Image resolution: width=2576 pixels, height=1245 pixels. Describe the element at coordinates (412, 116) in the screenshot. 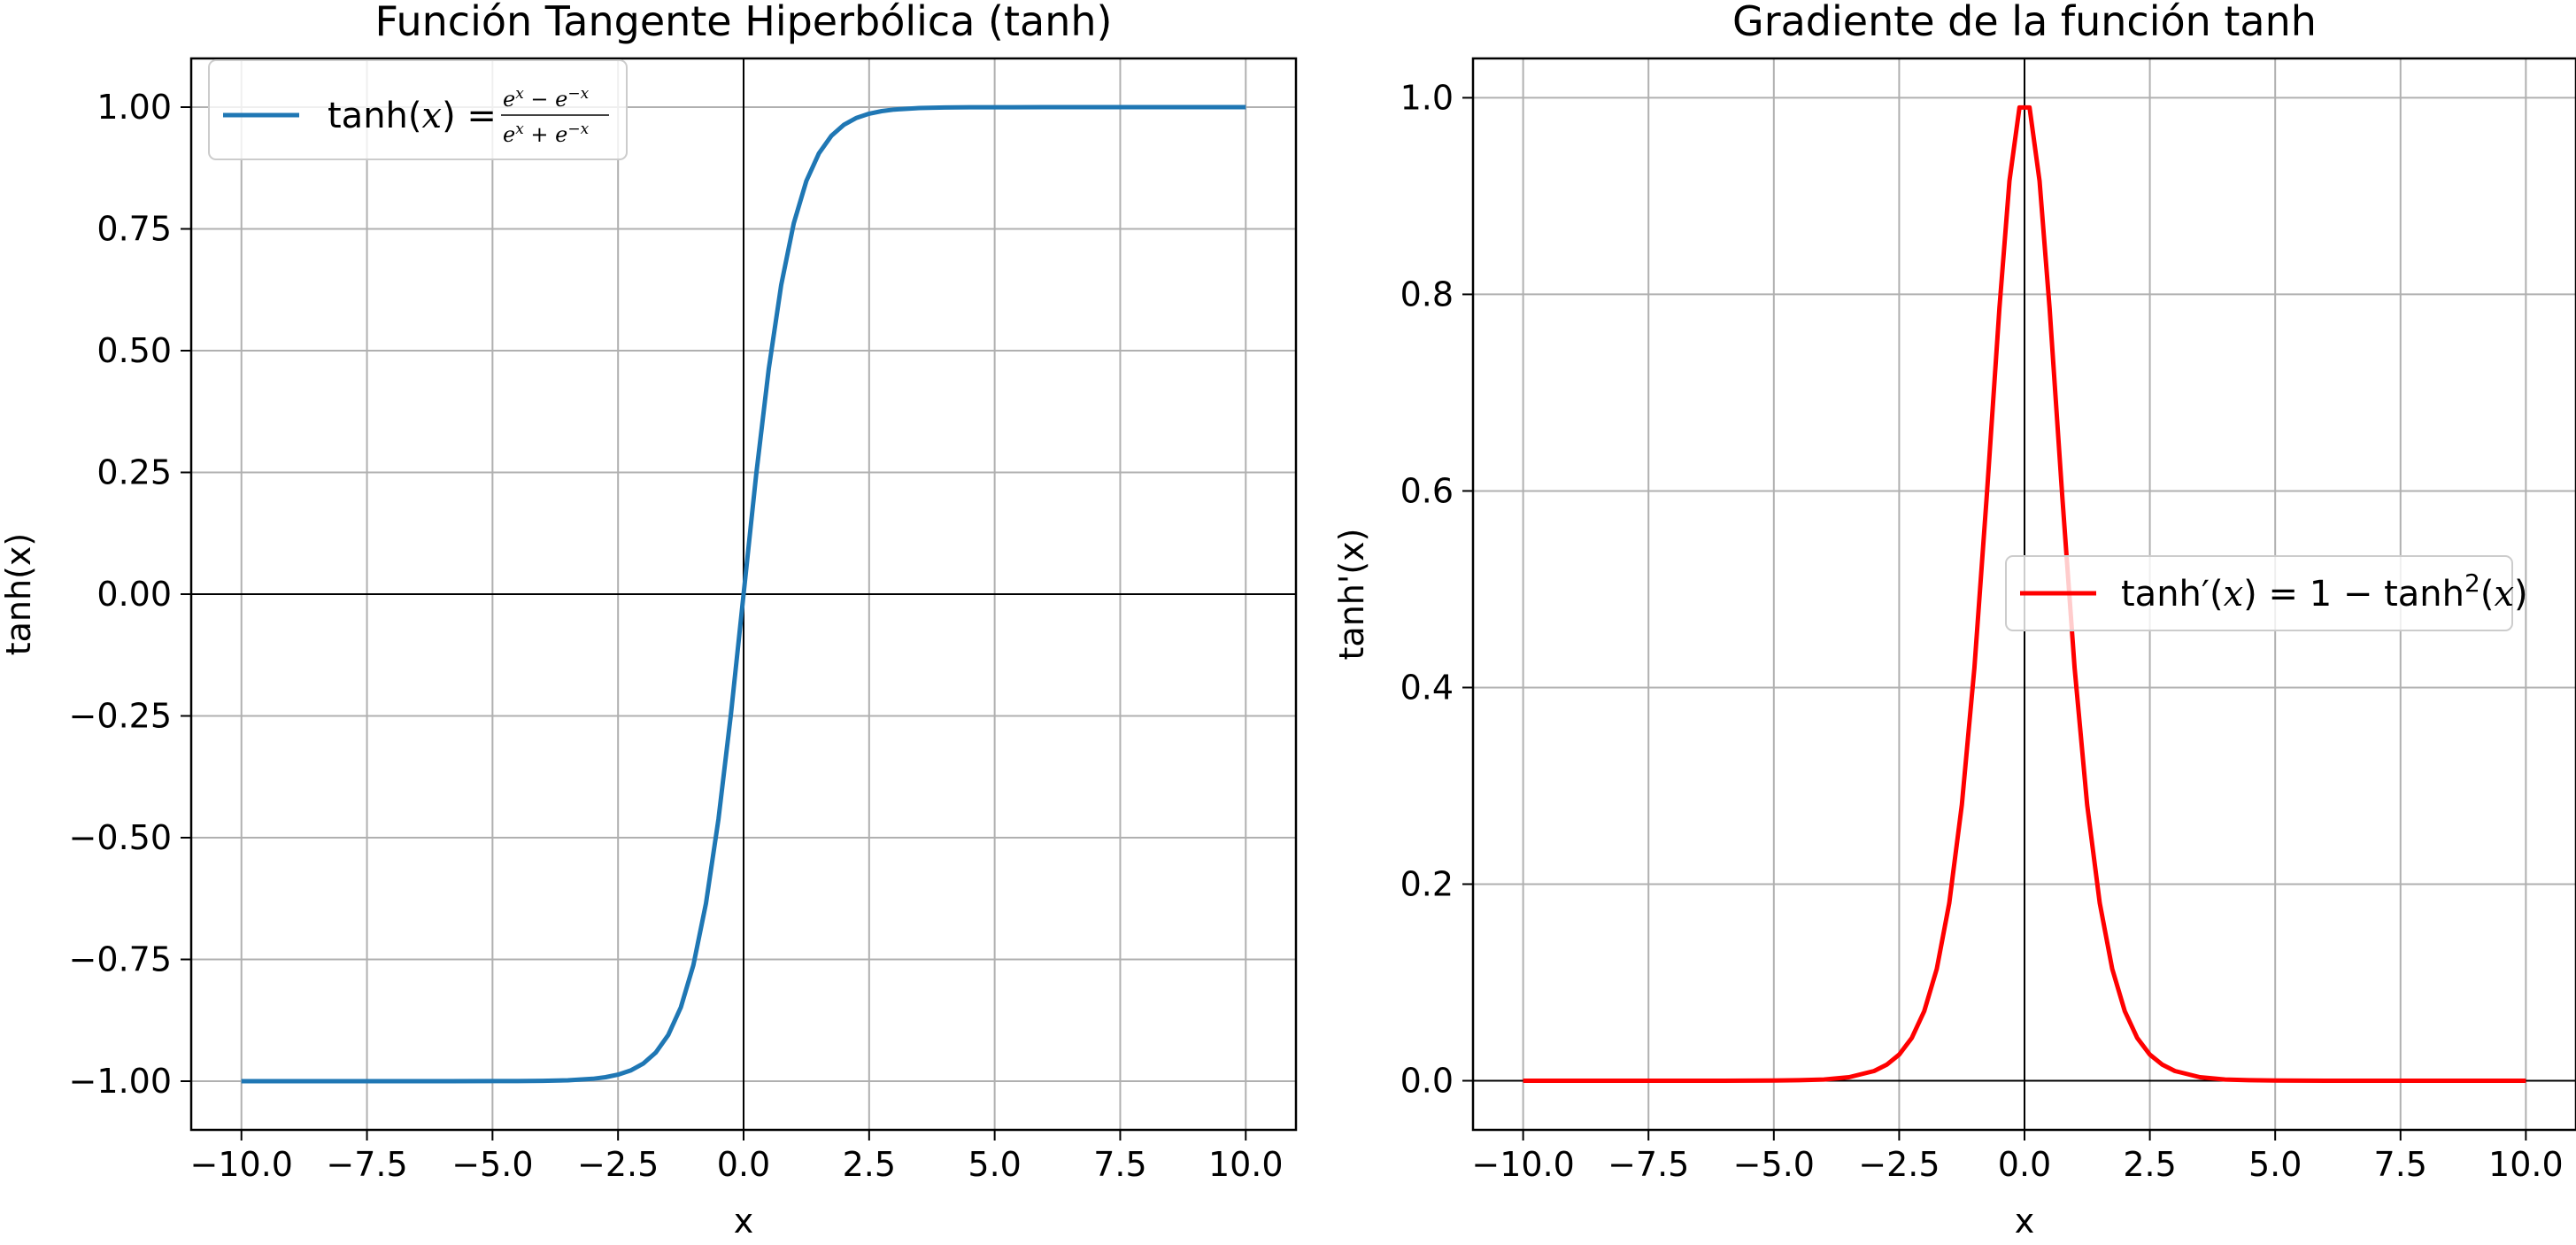

I see `tanh-legend-label: tanh(x) =` at that location.